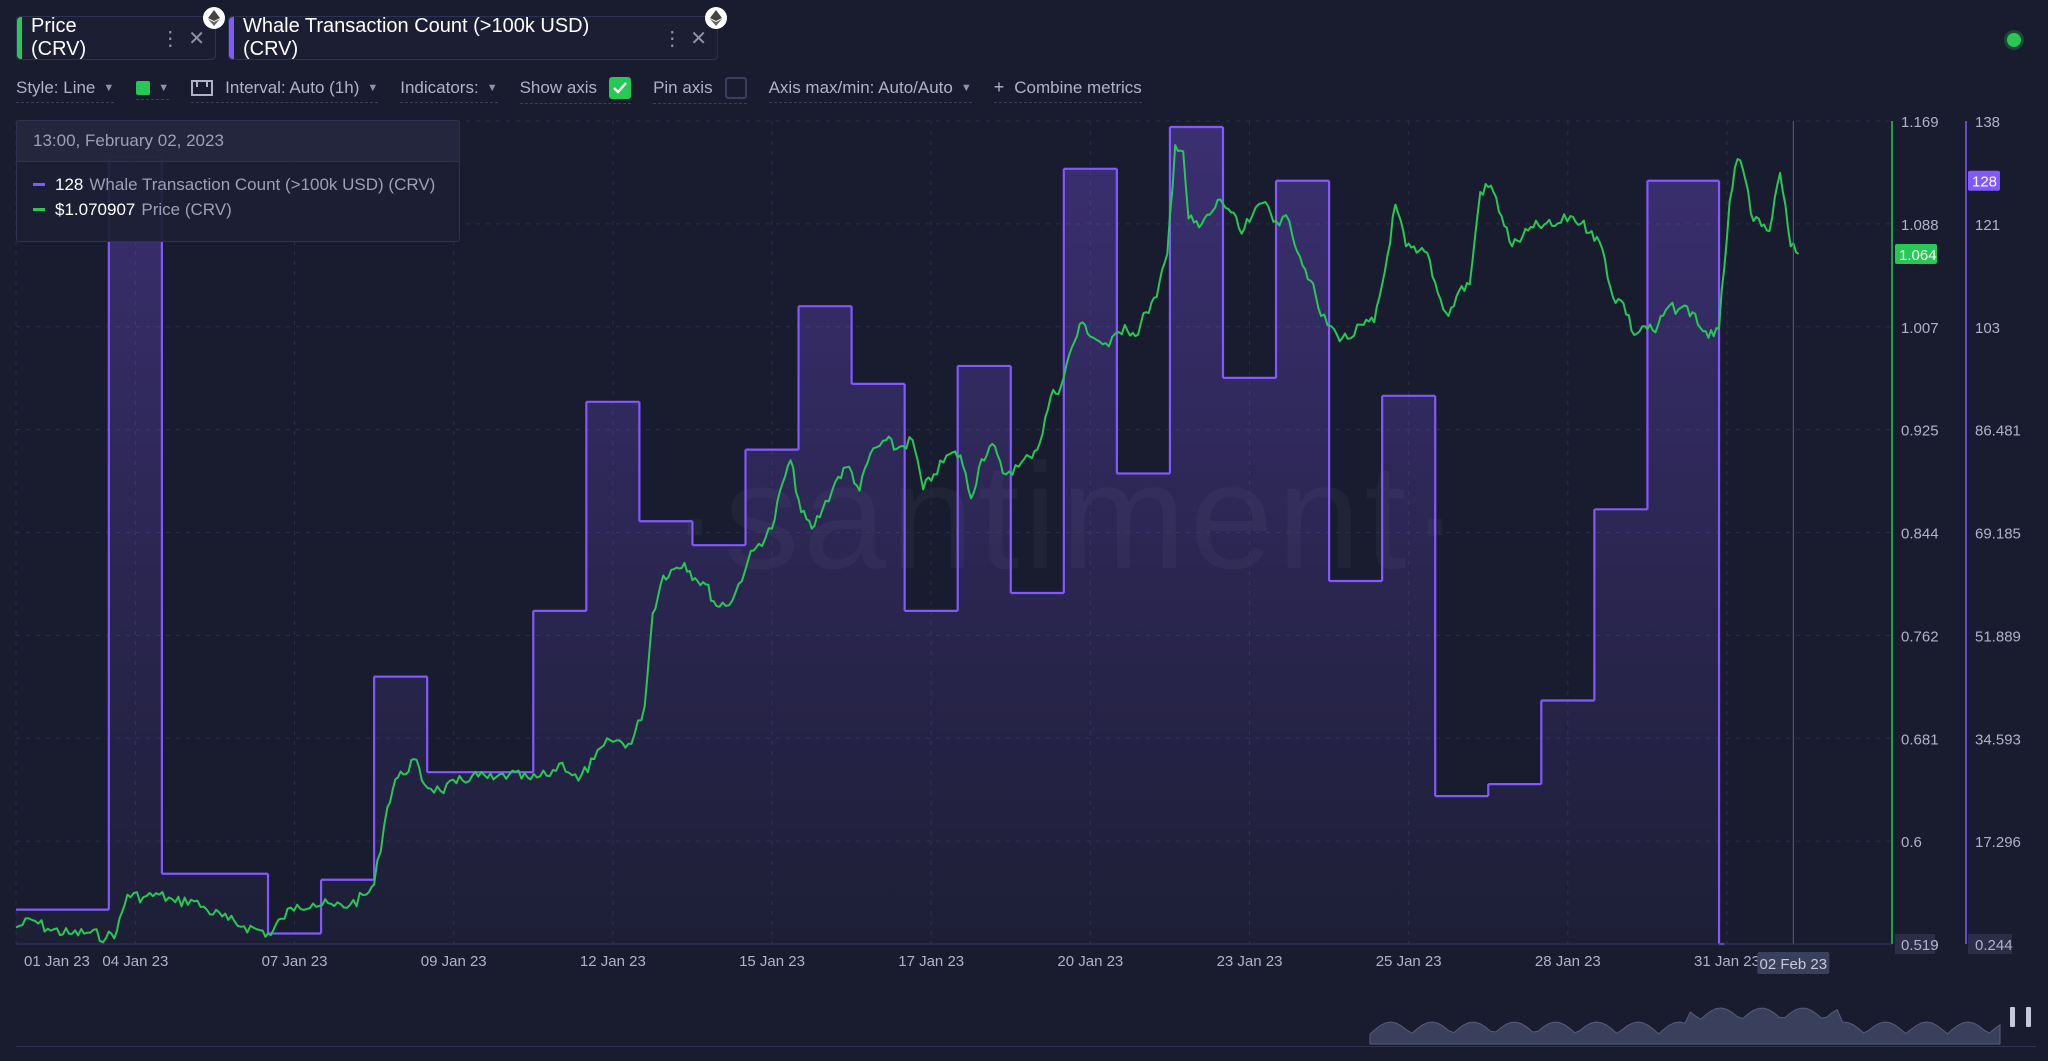  I want to click on style-dropdown: Style: Line ▼, so click(65, 90).